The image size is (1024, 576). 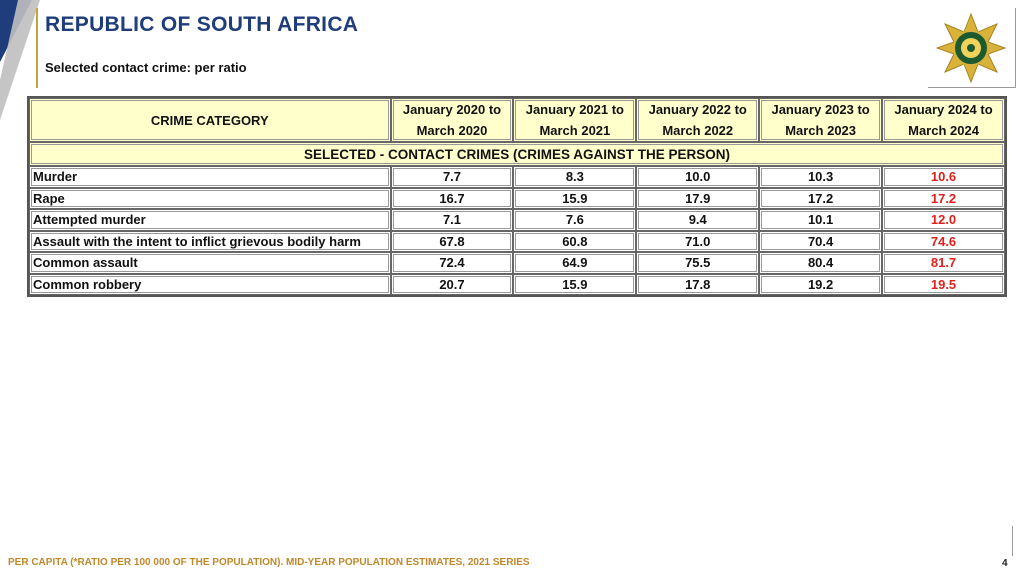 I want to click on period-header-line1: January 2022 to, so click(x=697, y=109).